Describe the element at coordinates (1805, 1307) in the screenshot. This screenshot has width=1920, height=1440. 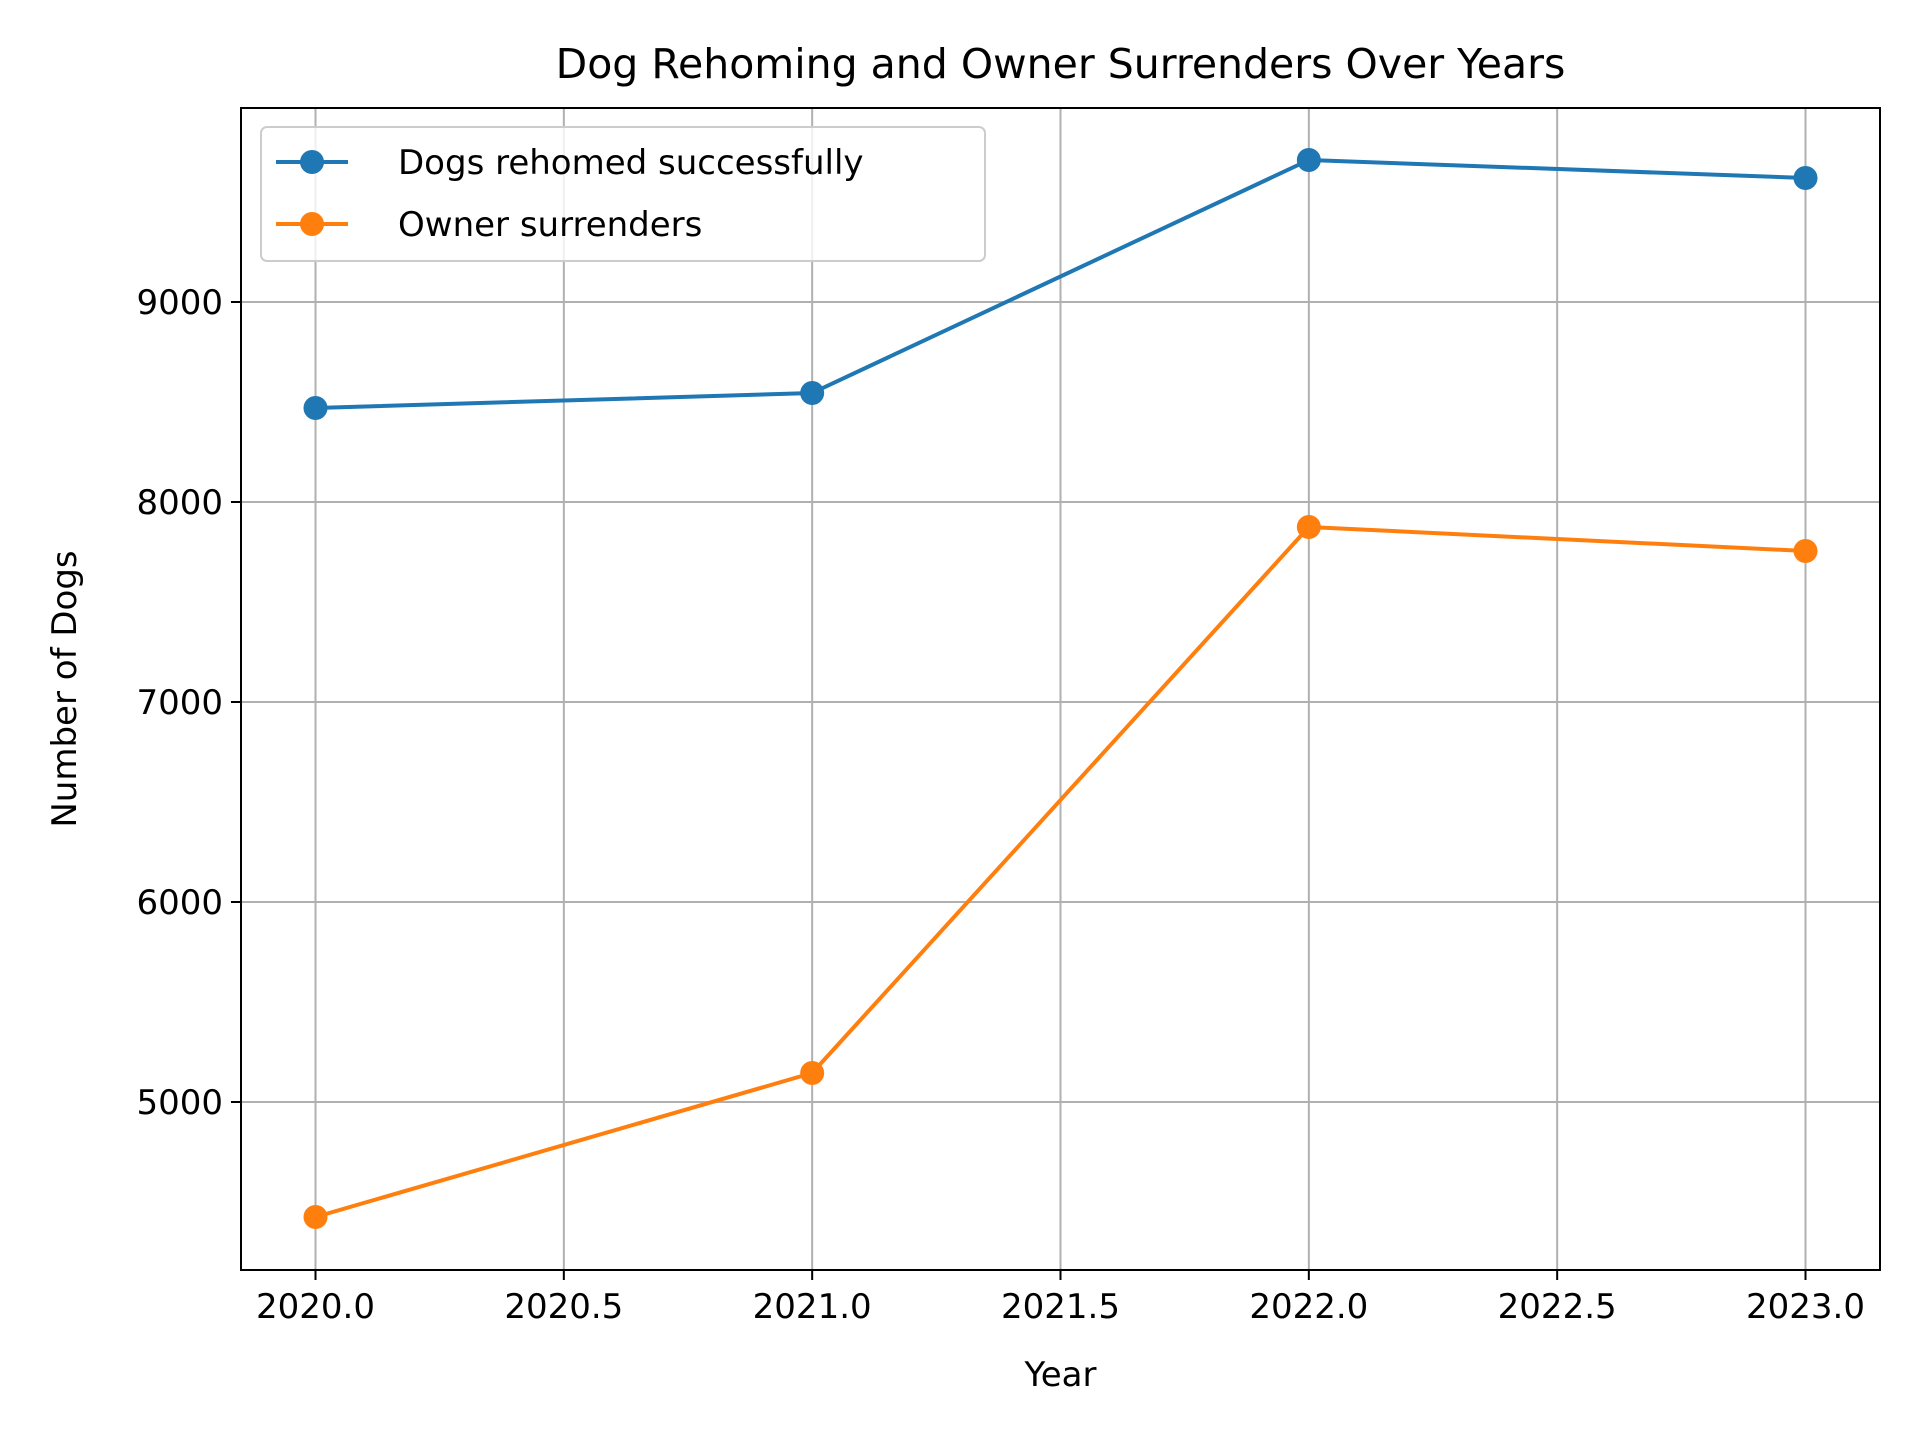
I see `x-tick-label: 2023.0` at that location.